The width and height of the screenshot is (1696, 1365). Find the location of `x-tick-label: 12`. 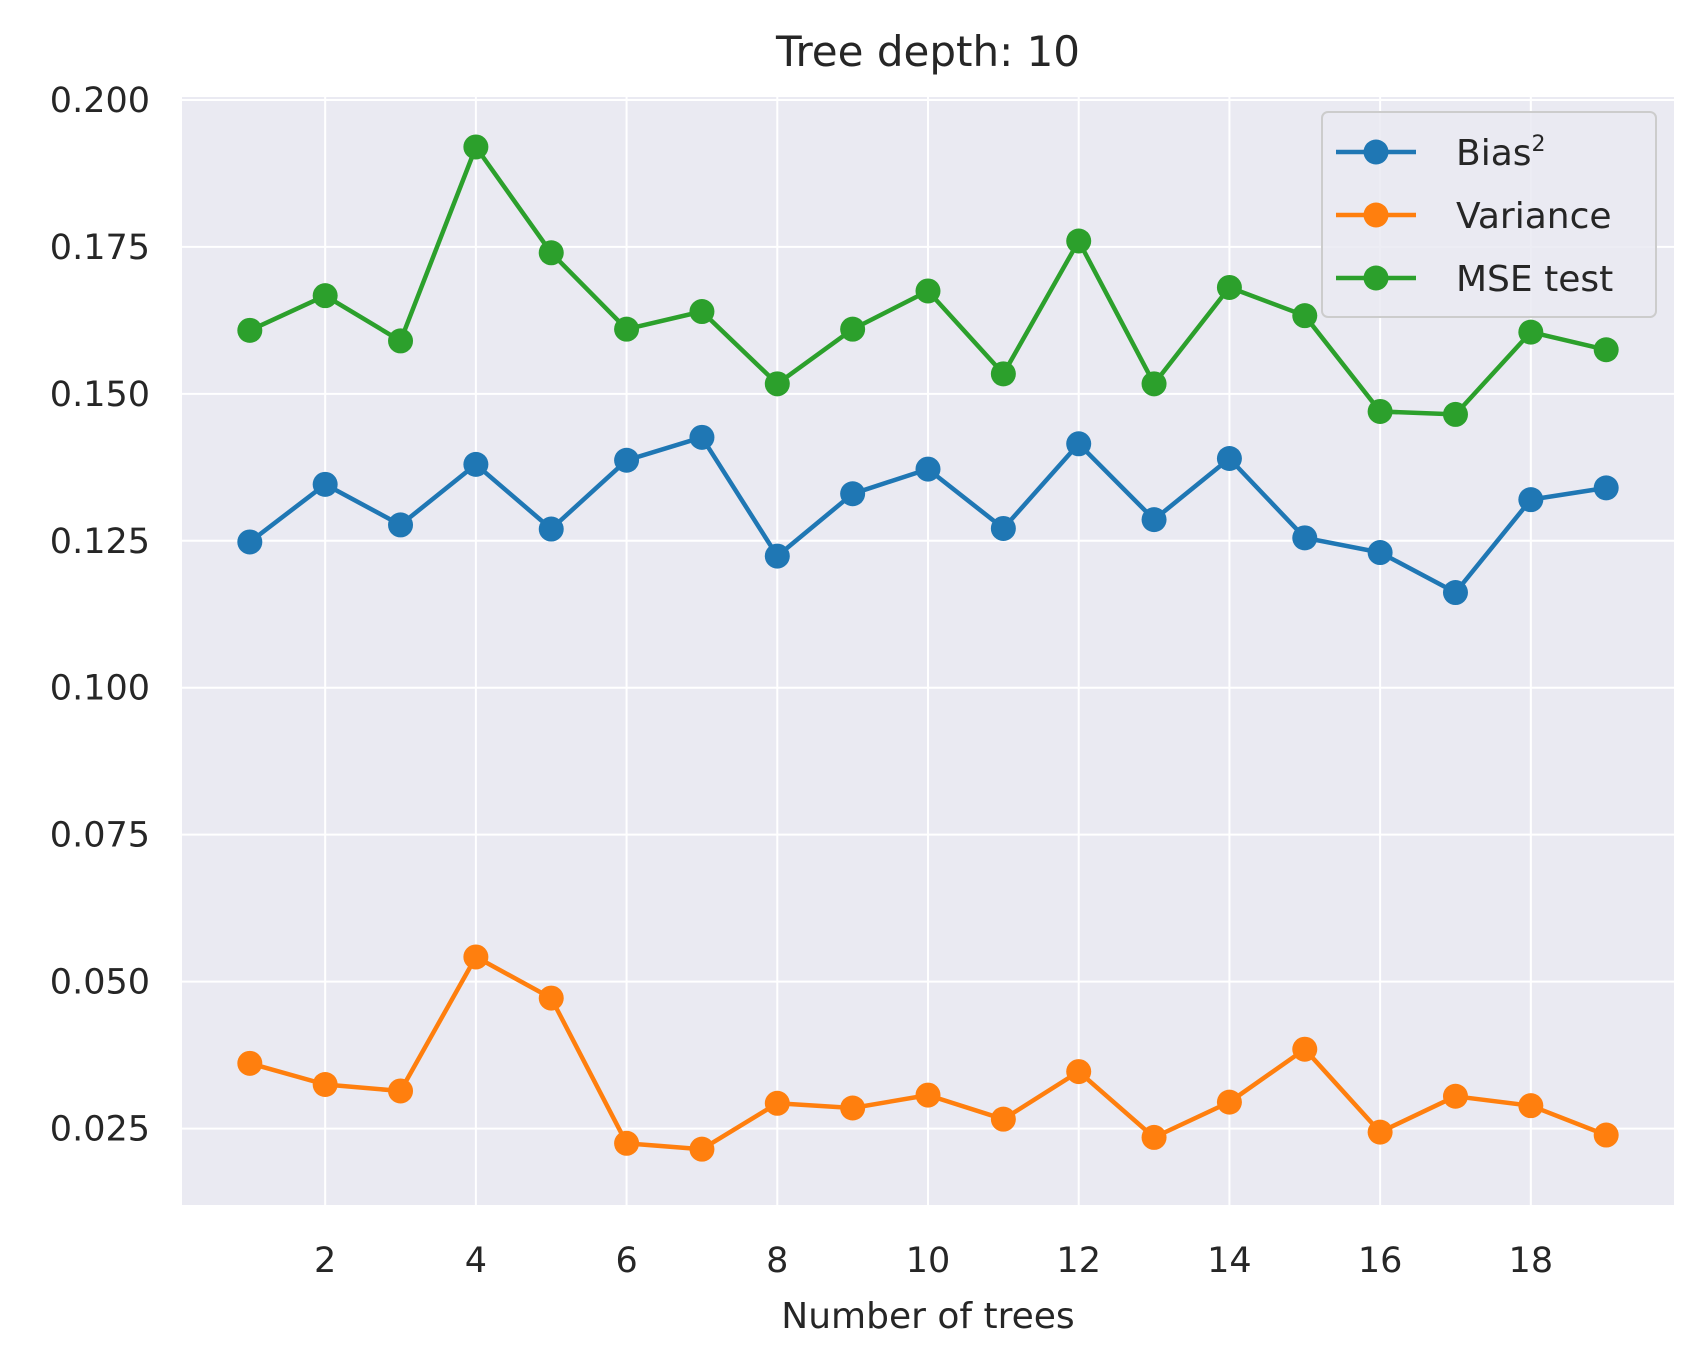

x-tick-label: 12 is located at coordinates (1078, 1261).